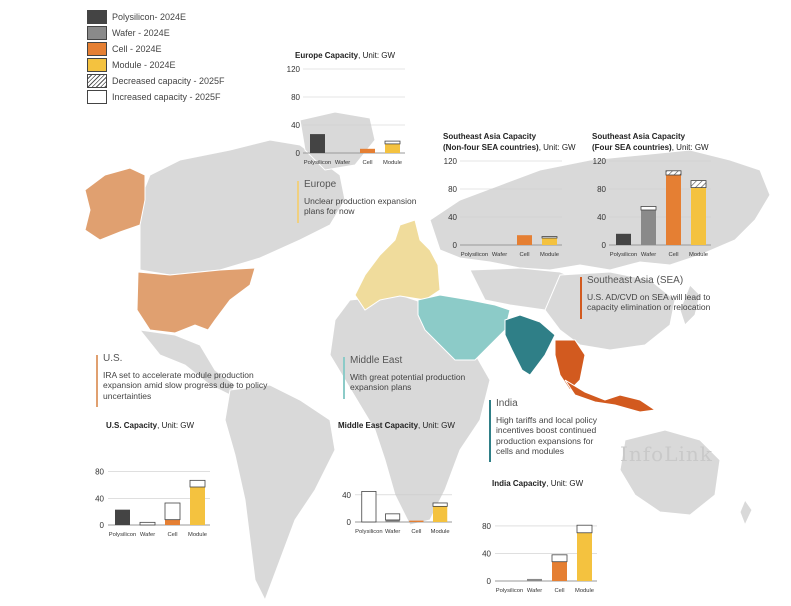  Describe the element at coordinates (600, 210) in the screenshot. I see `map-russia` at that location.